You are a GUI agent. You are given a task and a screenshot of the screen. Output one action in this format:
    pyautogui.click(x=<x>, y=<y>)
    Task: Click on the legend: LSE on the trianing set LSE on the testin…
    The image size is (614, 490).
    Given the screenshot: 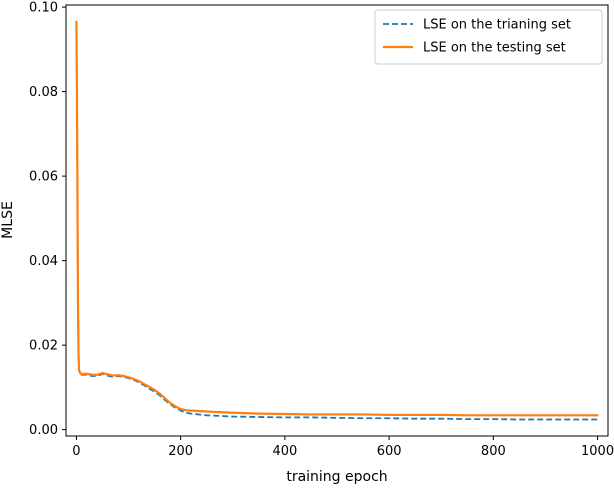 What is the action you would take?
    pyautogui.click(x=488, y=37)
    